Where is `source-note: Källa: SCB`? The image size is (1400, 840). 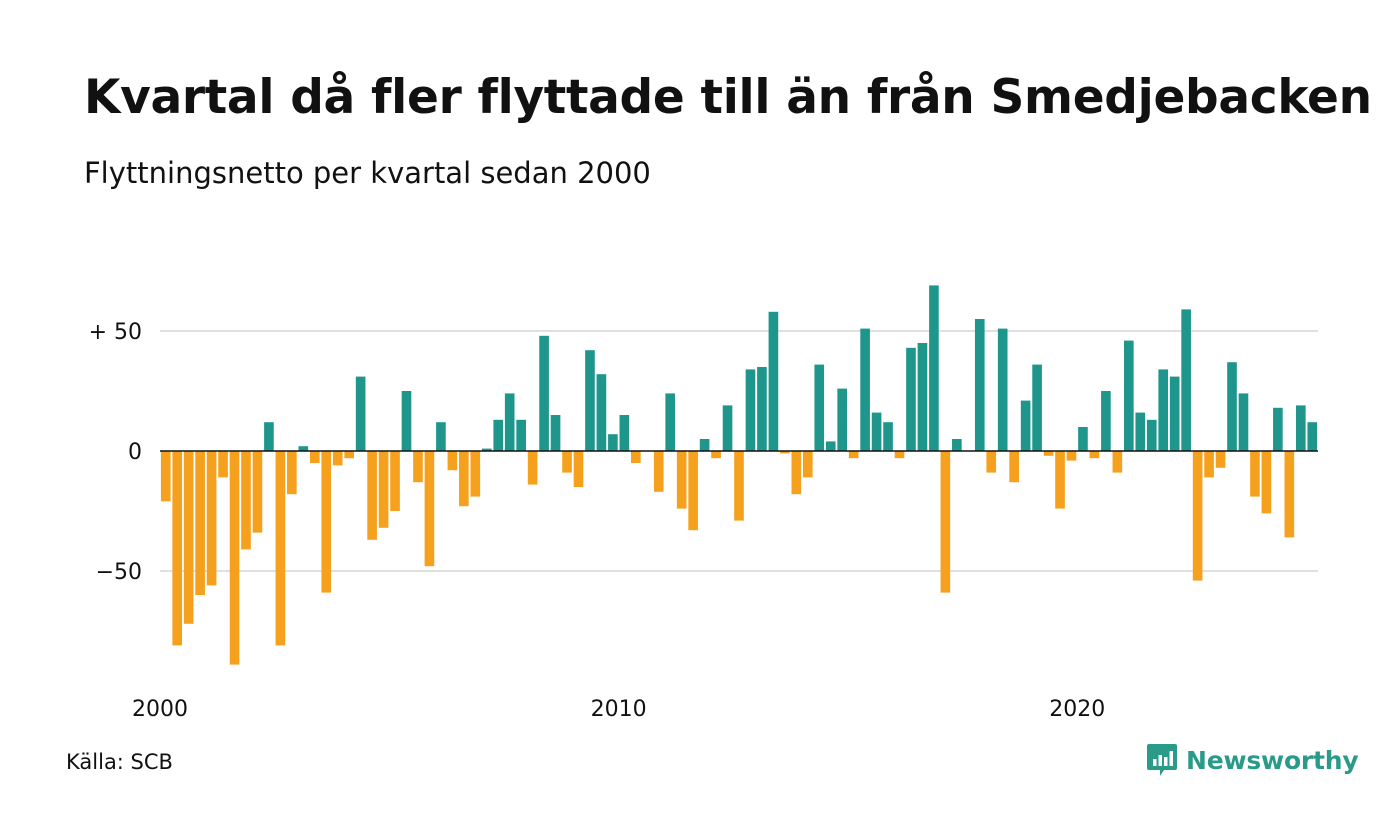
source-note: Källa: SCB is located at coordinates (119, 762).